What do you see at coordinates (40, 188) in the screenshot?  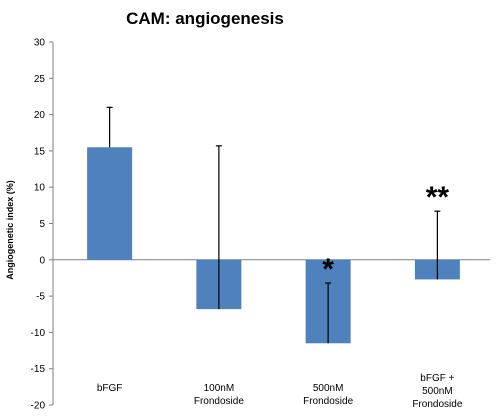 I see `y-tick-label: 10` at bounding box center [40, 188].